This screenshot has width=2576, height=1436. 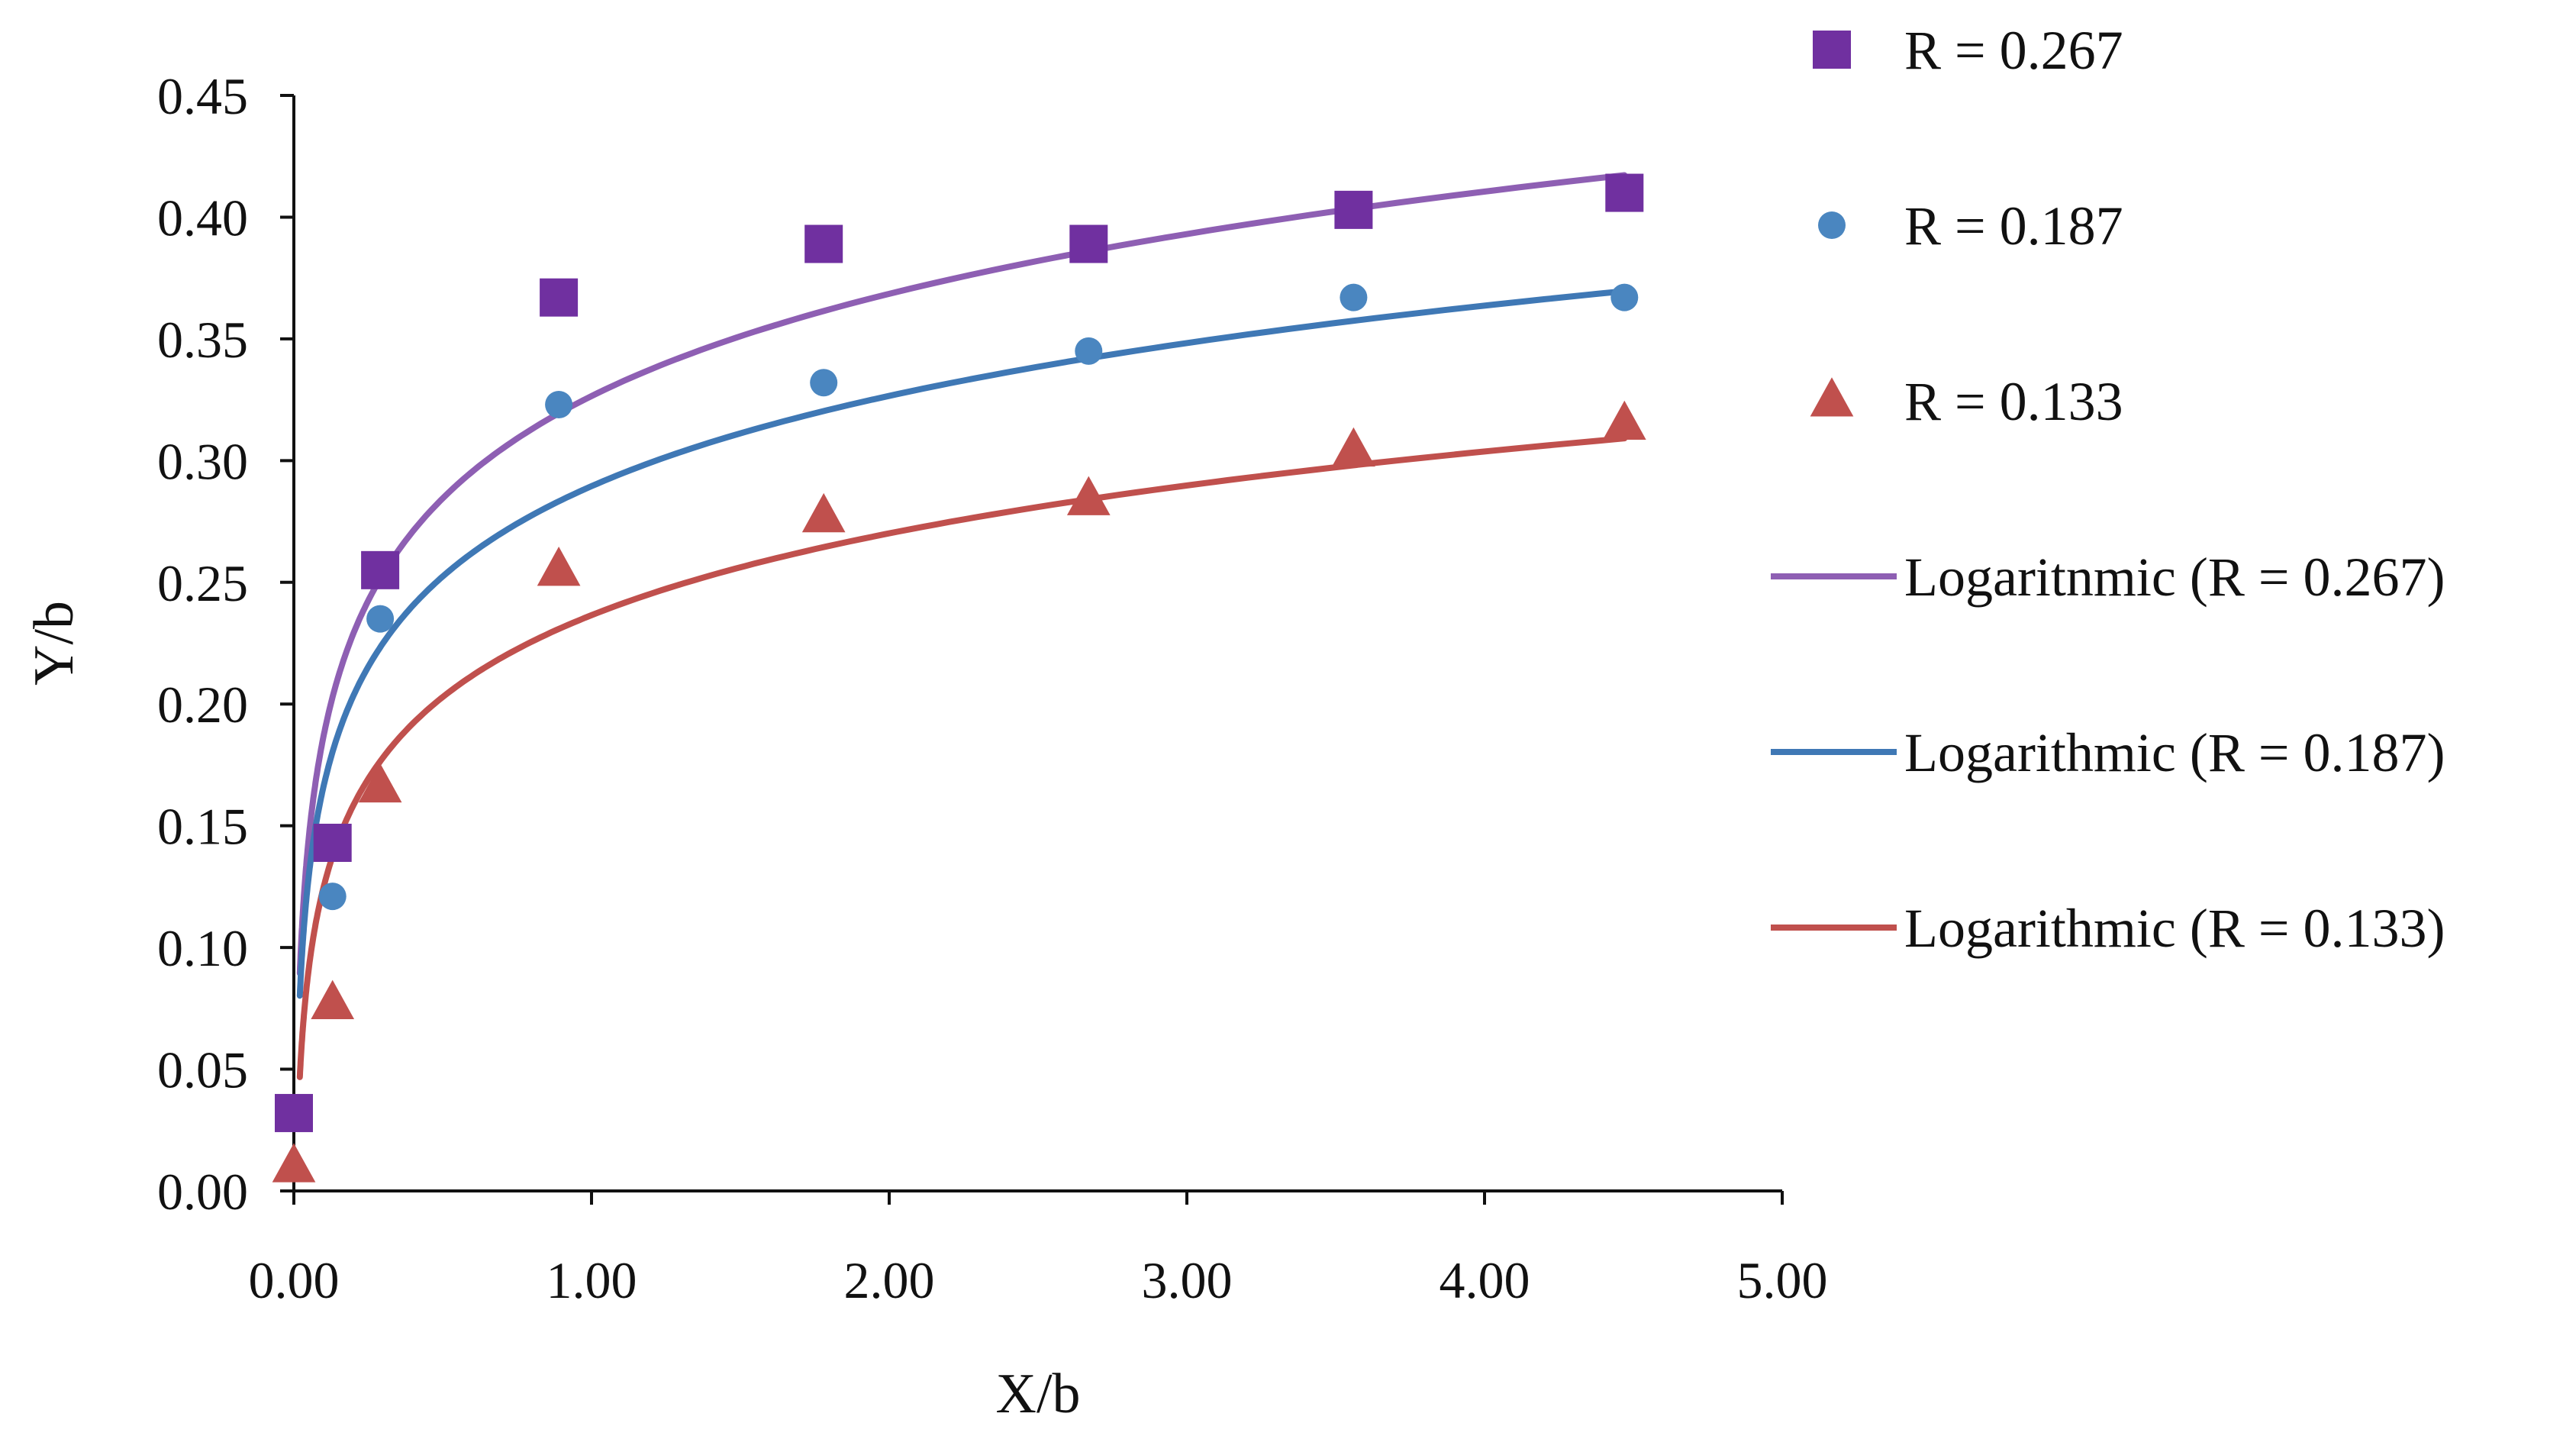 What do you see at coordinates (2014, 50) in the screenshot?
I see `legend-label: R = 0.267` at bounding box center [2014, 50].